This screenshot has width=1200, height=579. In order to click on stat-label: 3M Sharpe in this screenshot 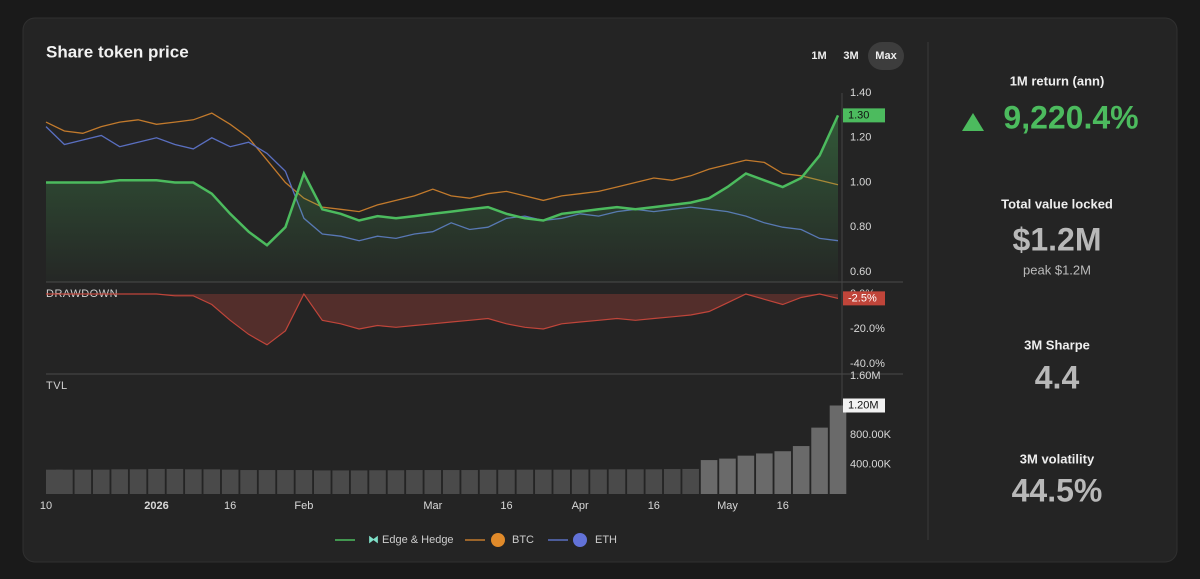, I will do `click(1057, 344)`.